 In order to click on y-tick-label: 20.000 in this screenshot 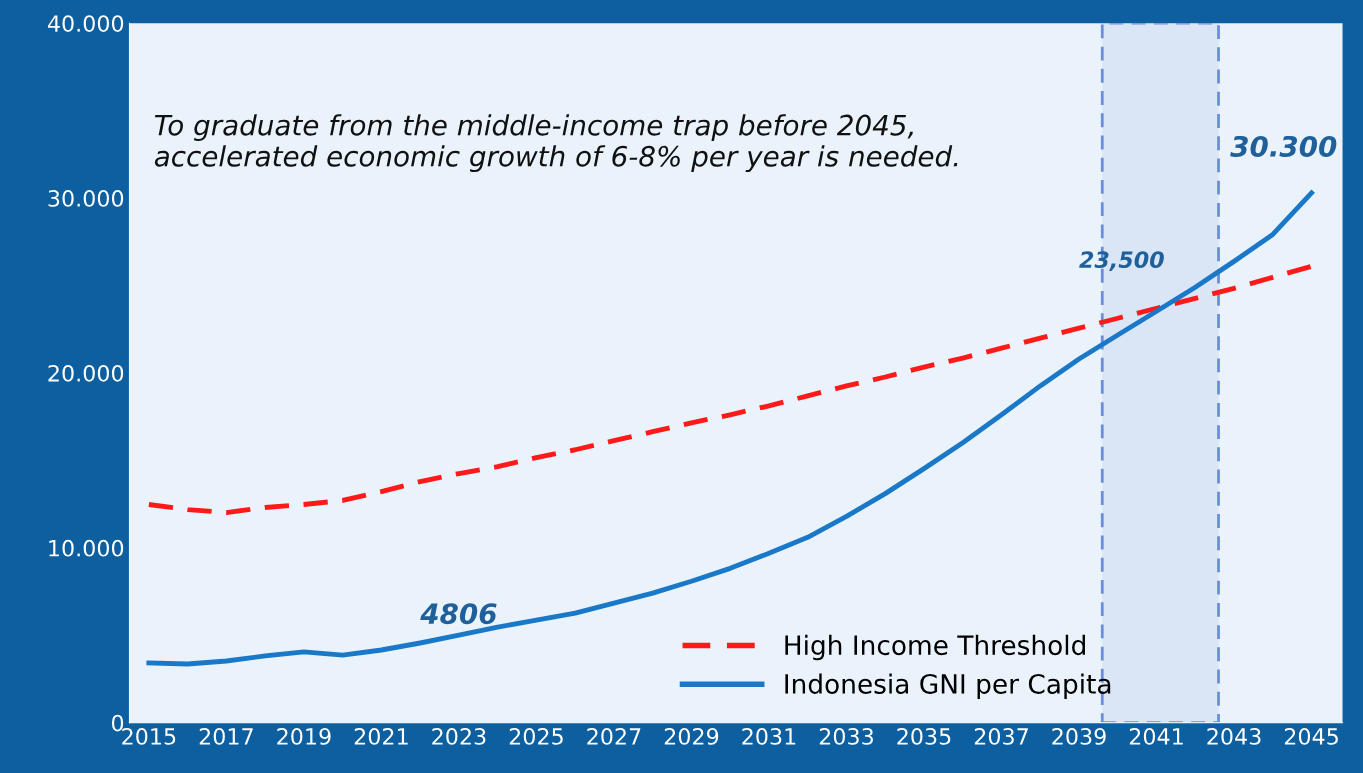, I will do `click(86, 373)`.